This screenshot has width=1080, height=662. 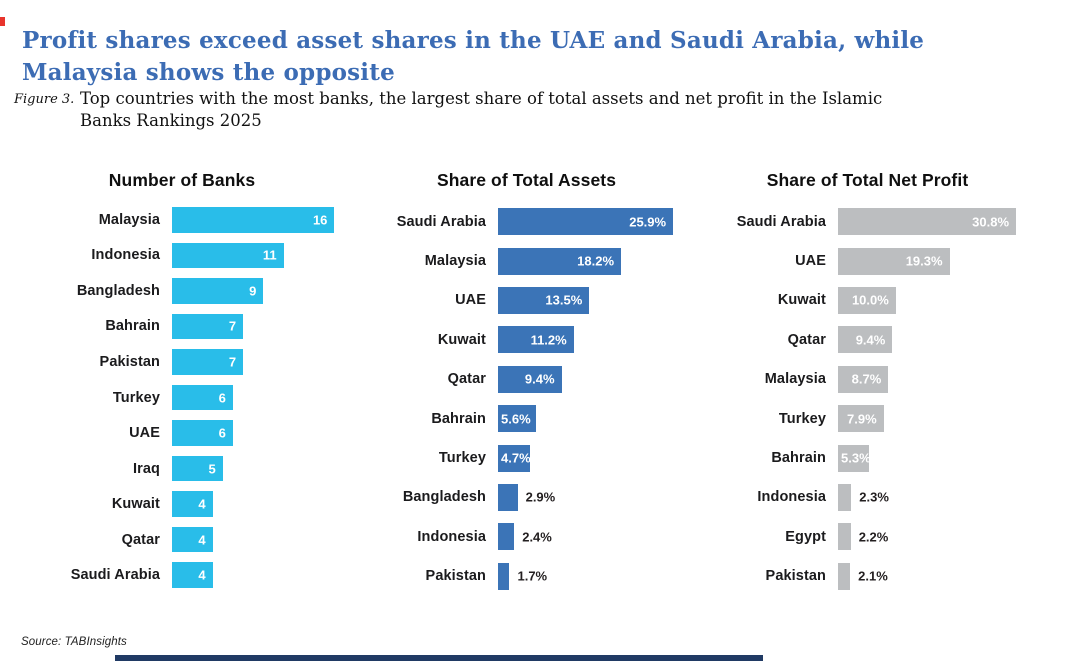 I want to click on value-label: 9.4%, so click(x=870, y=340).